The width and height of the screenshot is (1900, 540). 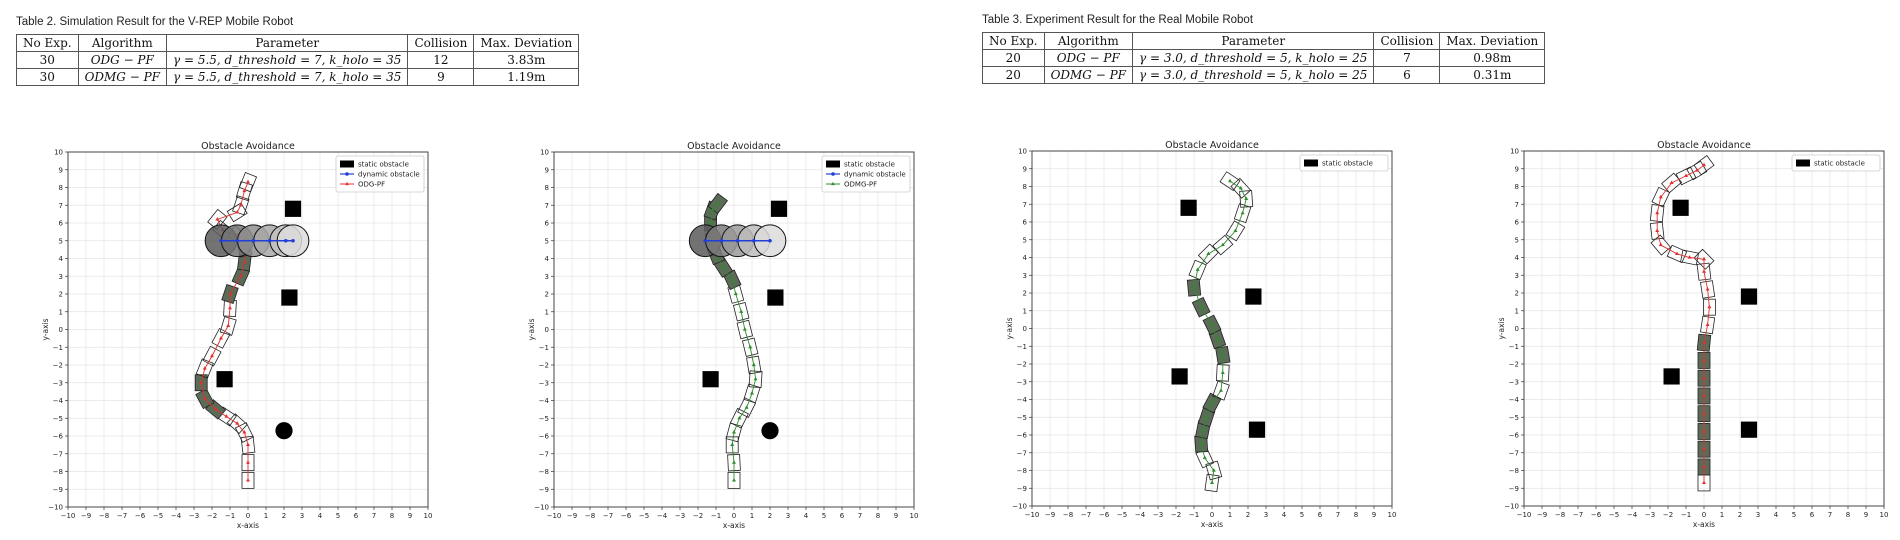 I want to click on x-tick-label: 4, so click(x=320, y=516).